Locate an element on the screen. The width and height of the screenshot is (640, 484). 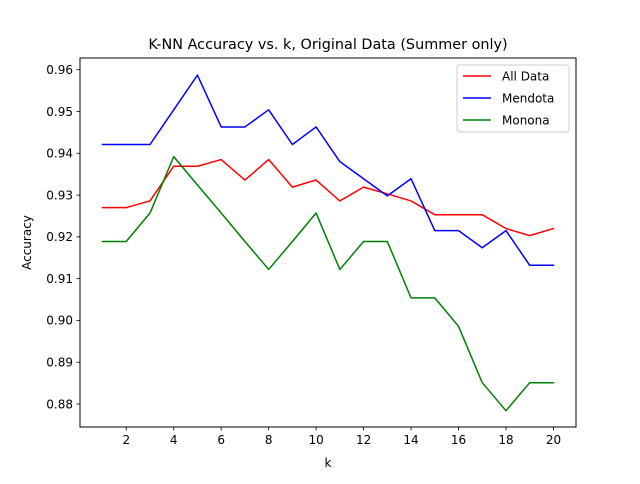
x-tick-label: 18 is located at coordinates (505, 440).